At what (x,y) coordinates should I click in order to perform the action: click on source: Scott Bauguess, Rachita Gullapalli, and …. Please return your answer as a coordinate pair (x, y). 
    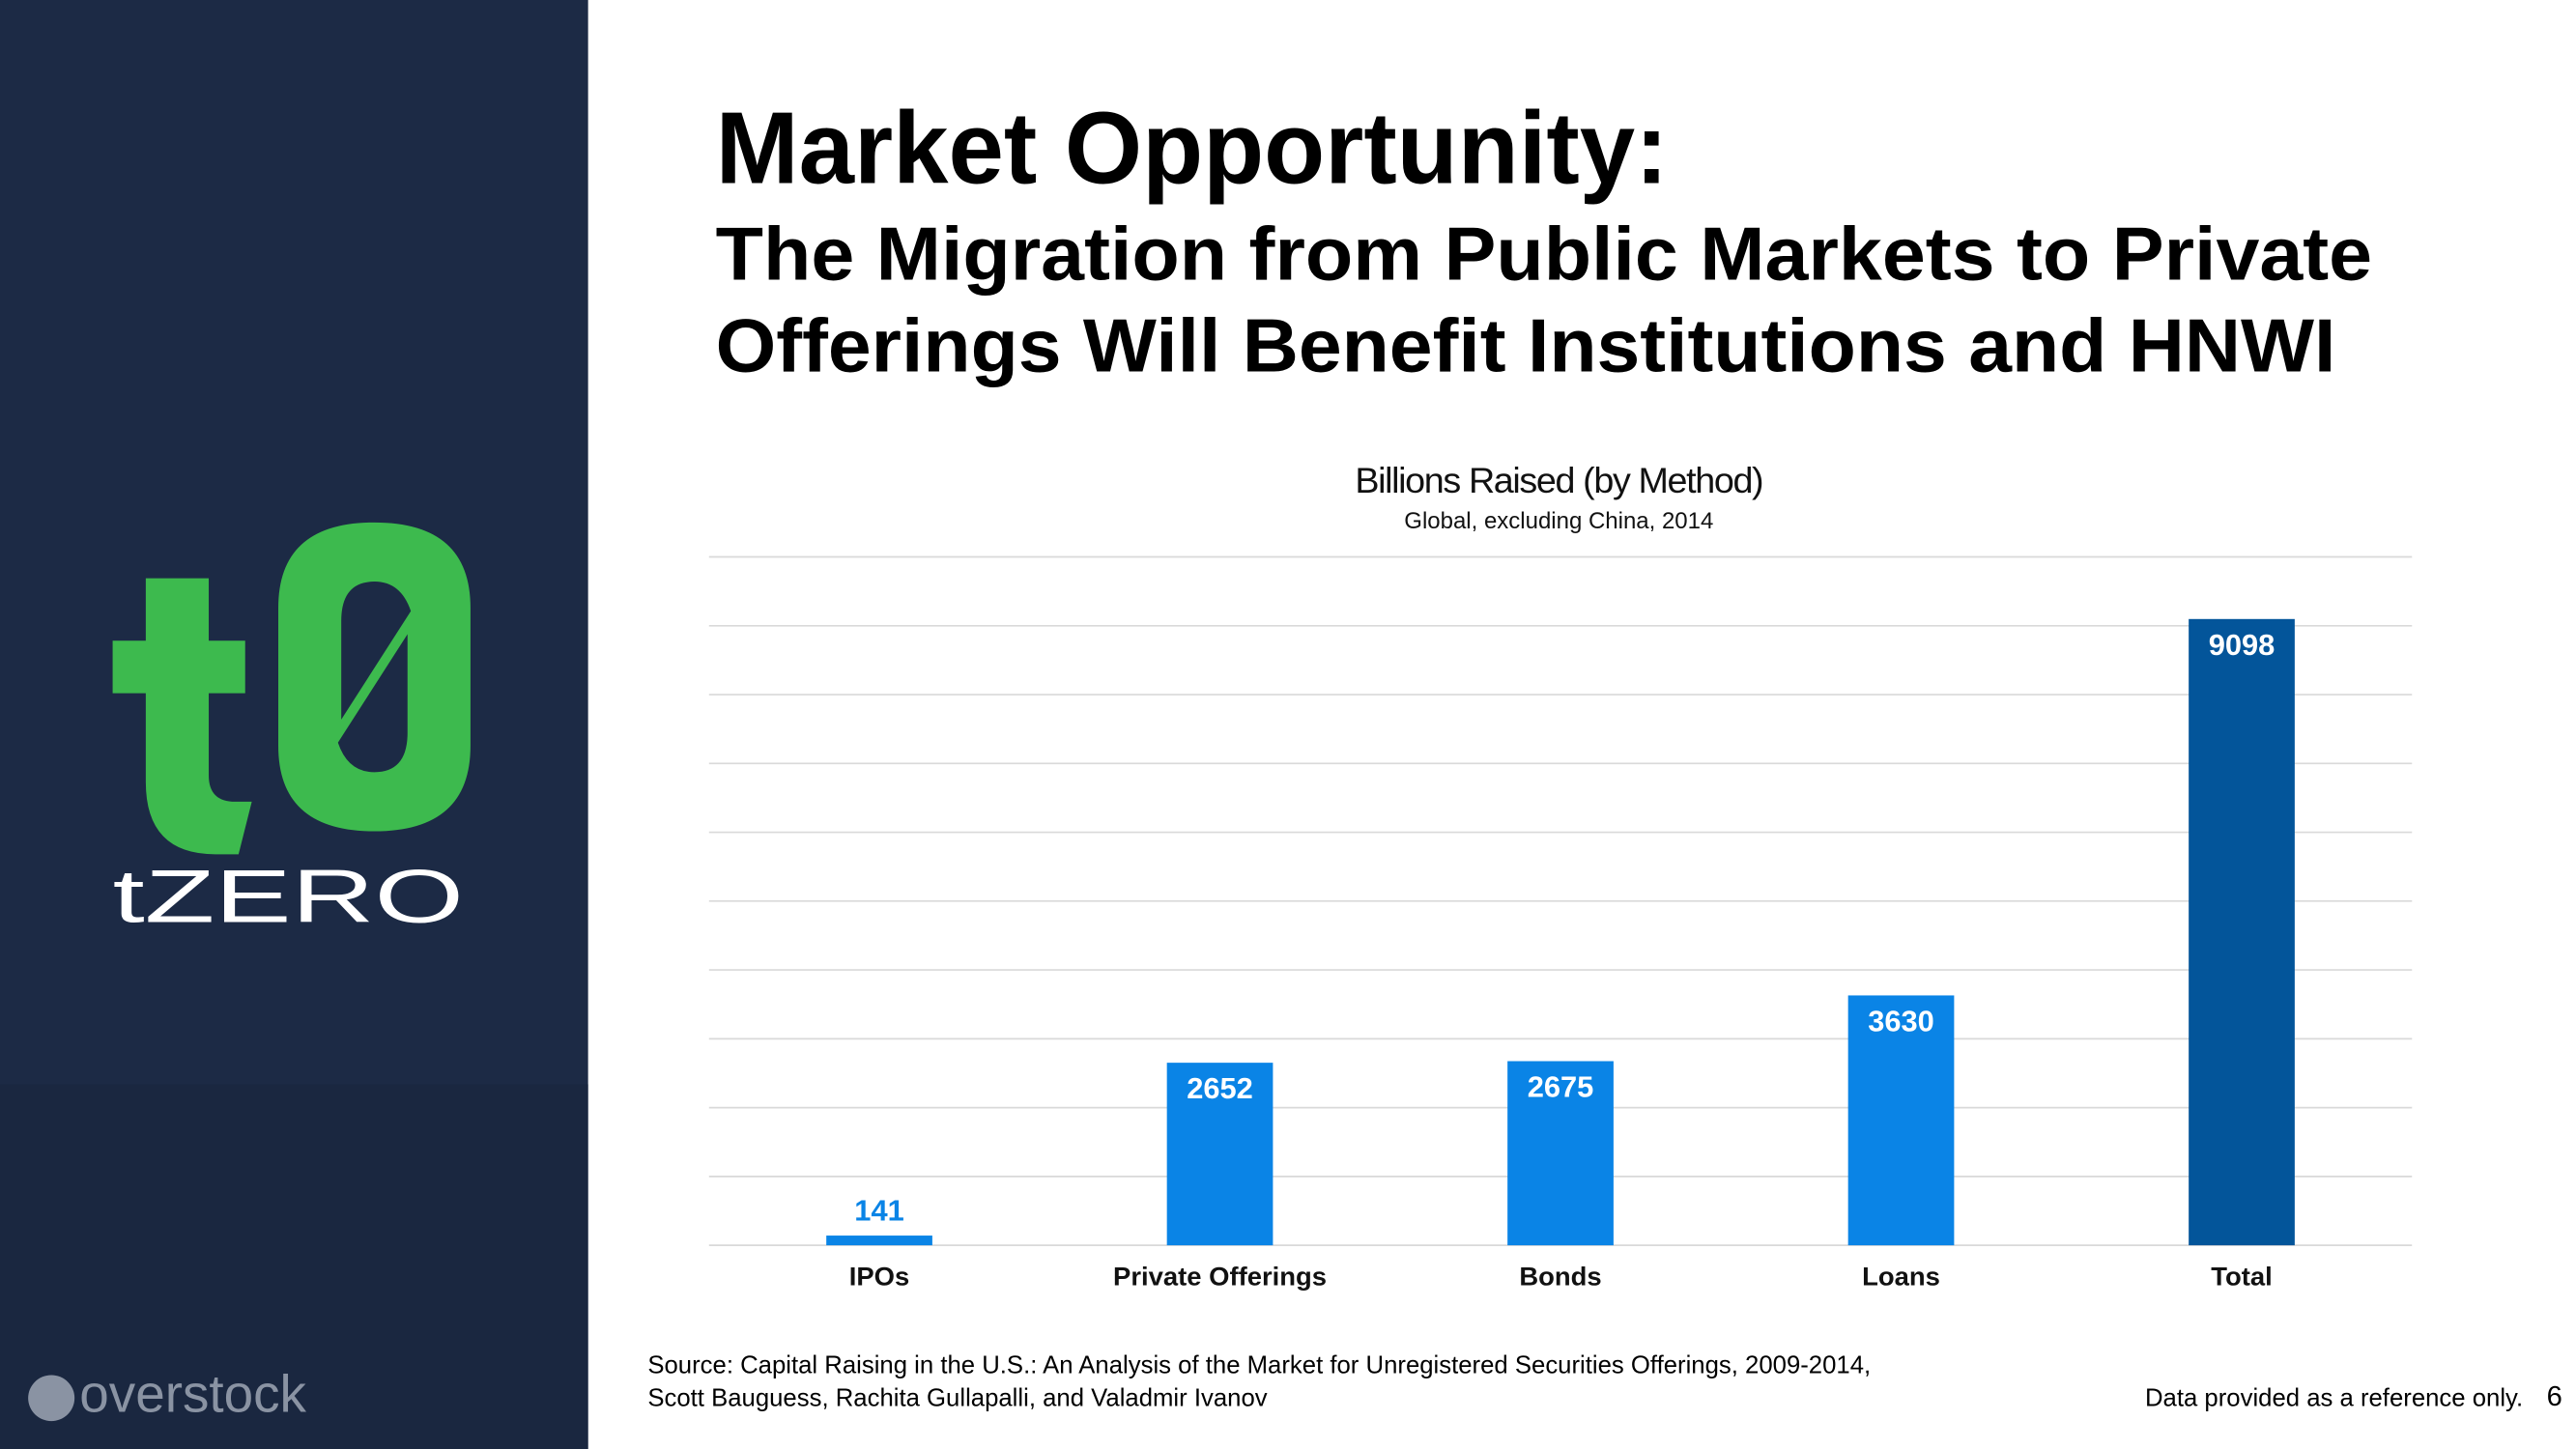
    Looking at the image, I should click on (957, 1398).